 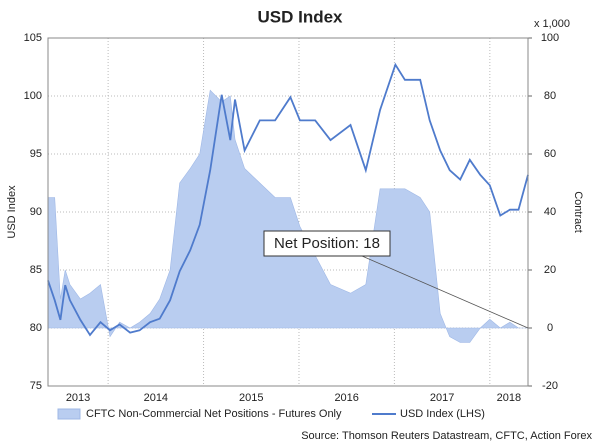 What do you see at coordinates (550, 212) in the screenshot?
I see `y2-tick-label: 40` at bounding box center [550, 212].